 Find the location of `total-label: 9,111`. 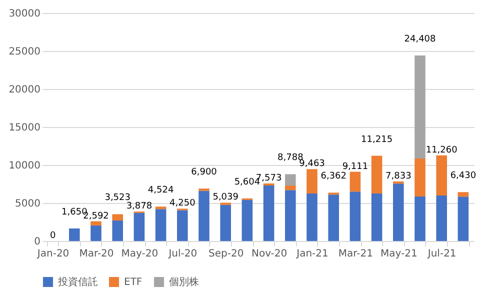

total-label: 9,111 is located at coordinates (355, 167).